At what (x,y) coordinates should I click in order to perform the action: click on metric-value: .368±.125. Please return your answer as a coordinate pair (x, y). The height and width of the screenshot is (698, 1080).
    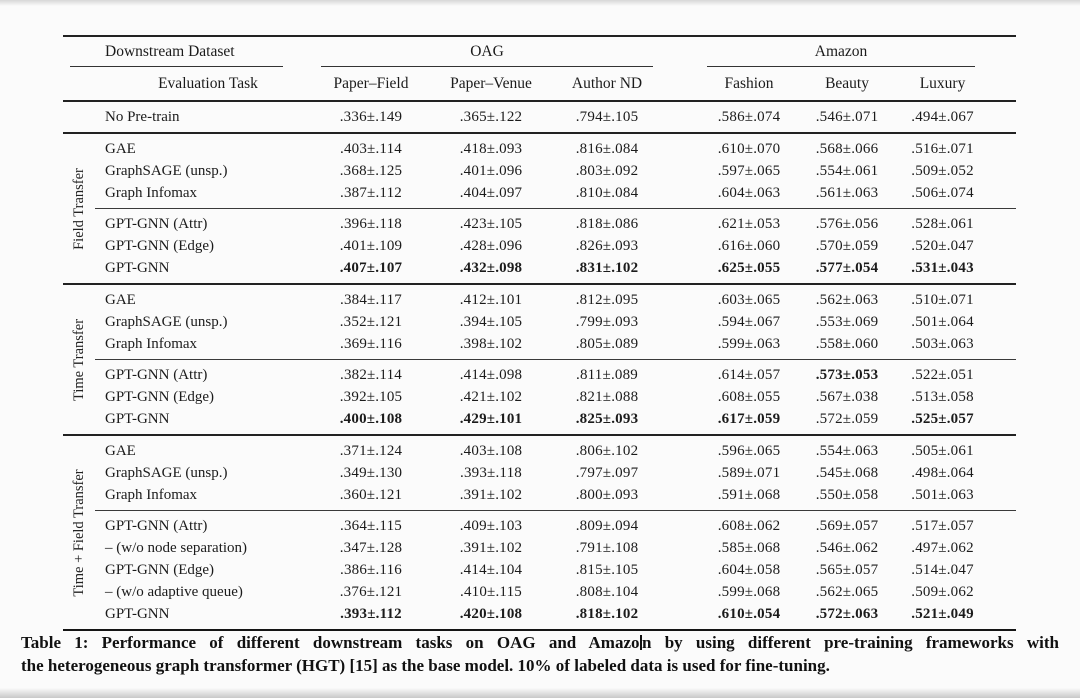
    Looking at the image, I should click on (371, 171).